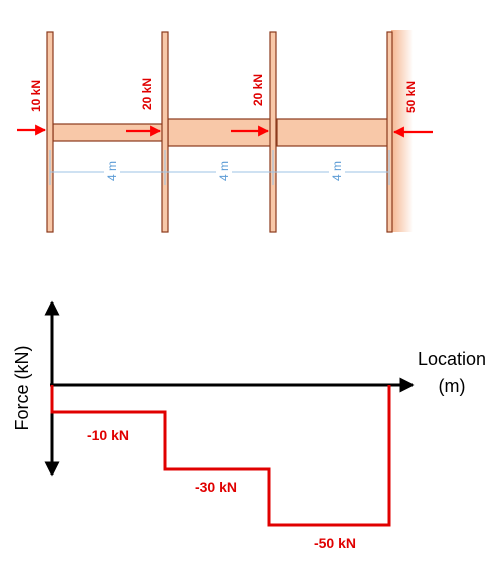 The height and width of the screenshot is (571, 499). Describe the element at coordinates (108, 435) in the screenshot. I see `step-label-1: -10 kN` at that location.